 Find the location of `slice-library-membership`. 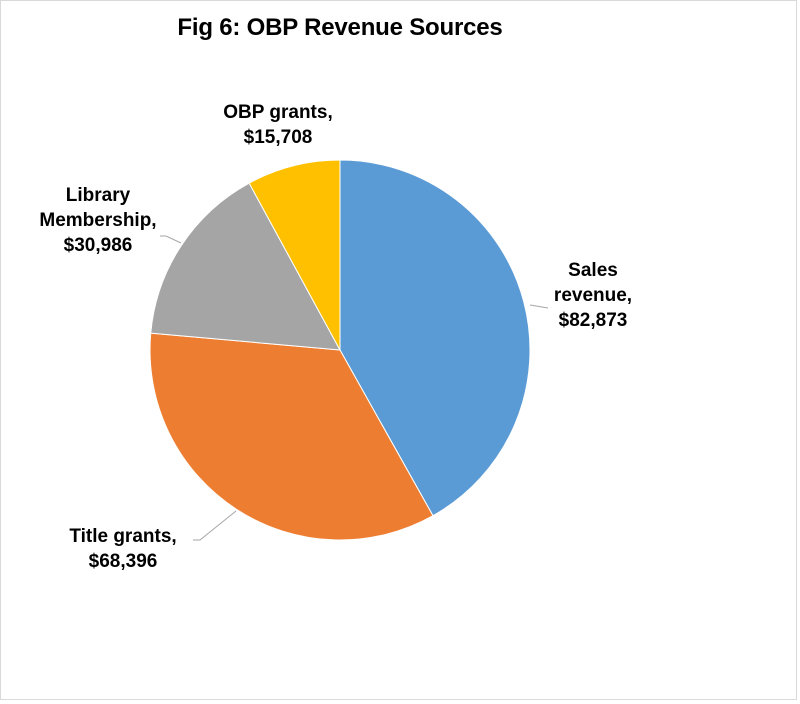

slice-library-membership is located at coordinates (245, 266).